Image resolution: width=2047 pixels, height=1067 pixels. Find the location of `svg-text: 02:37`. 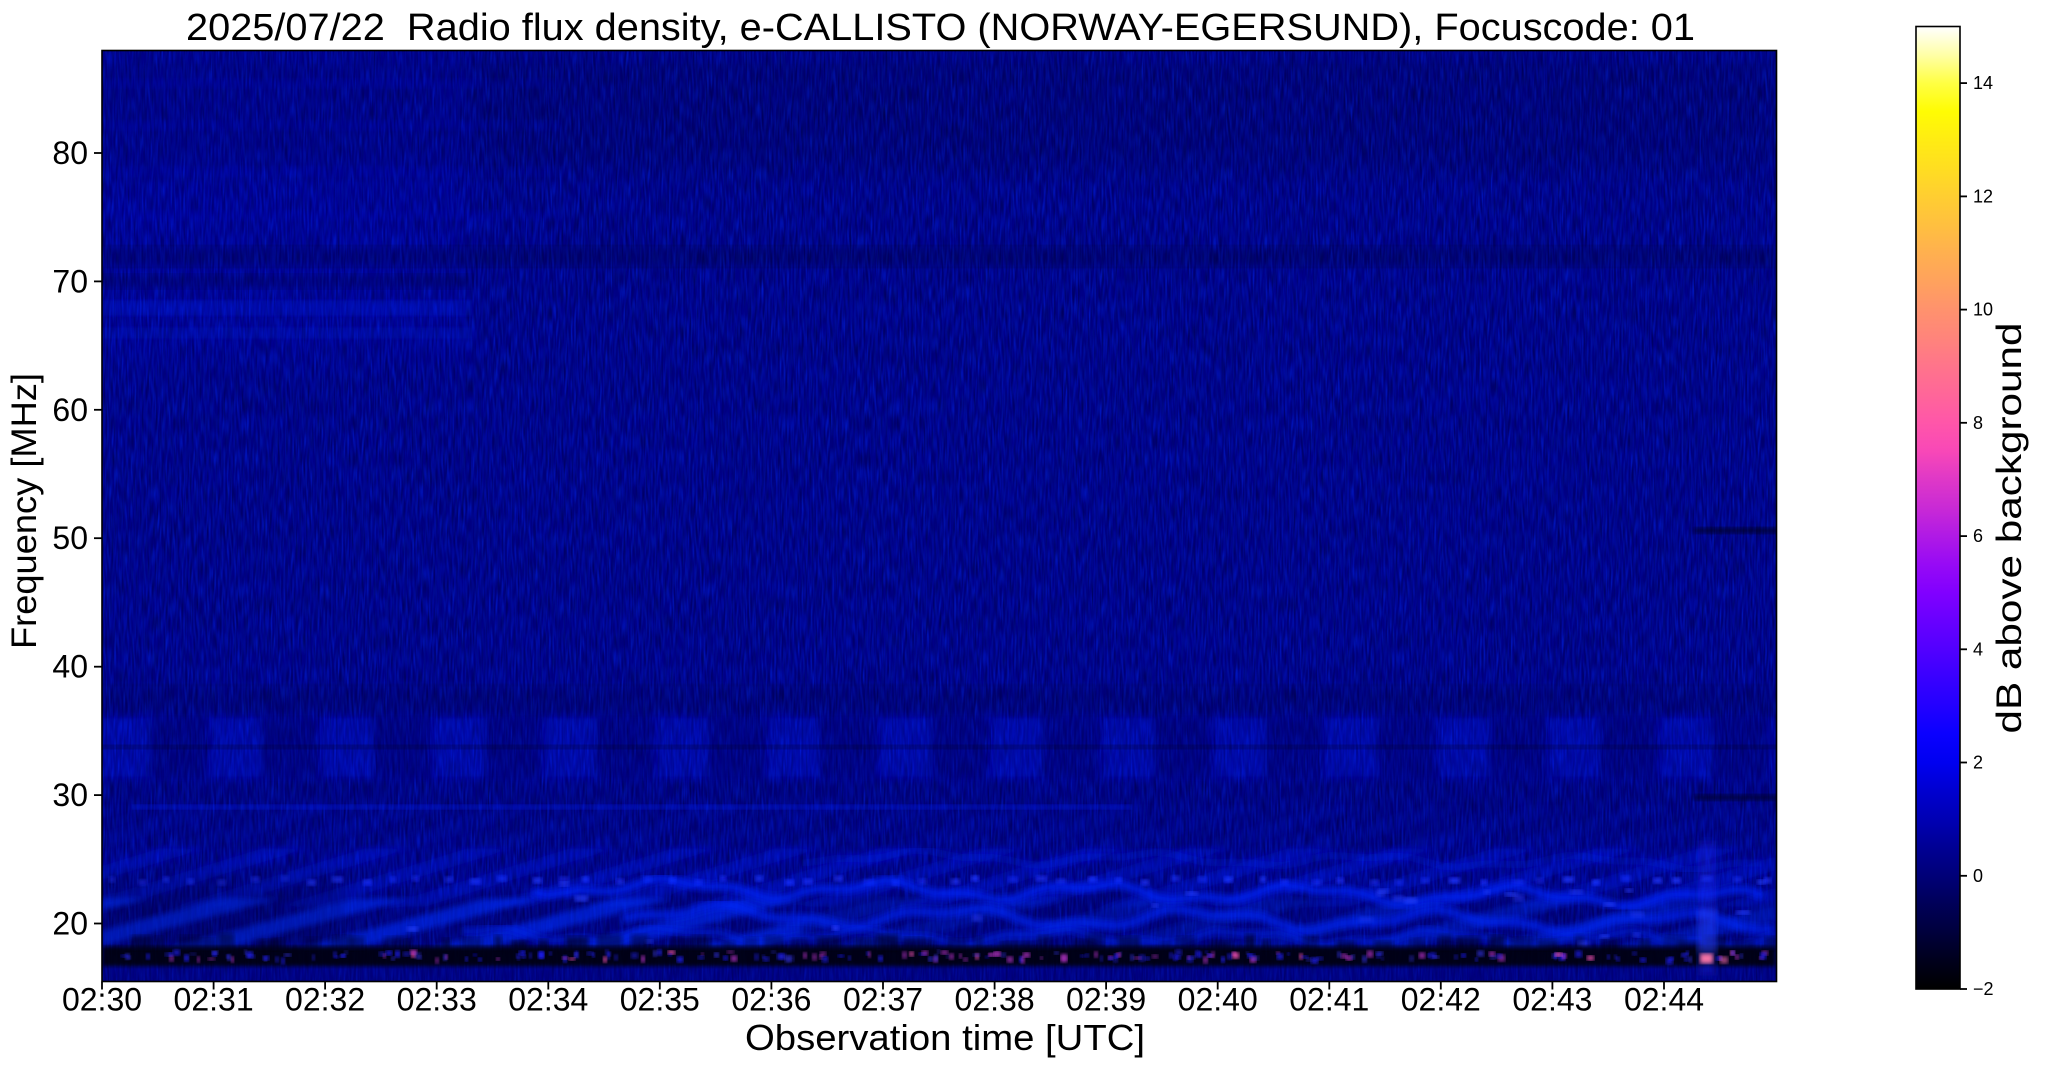

svg-text: 02:37 is located at coordinates (883, 1000).